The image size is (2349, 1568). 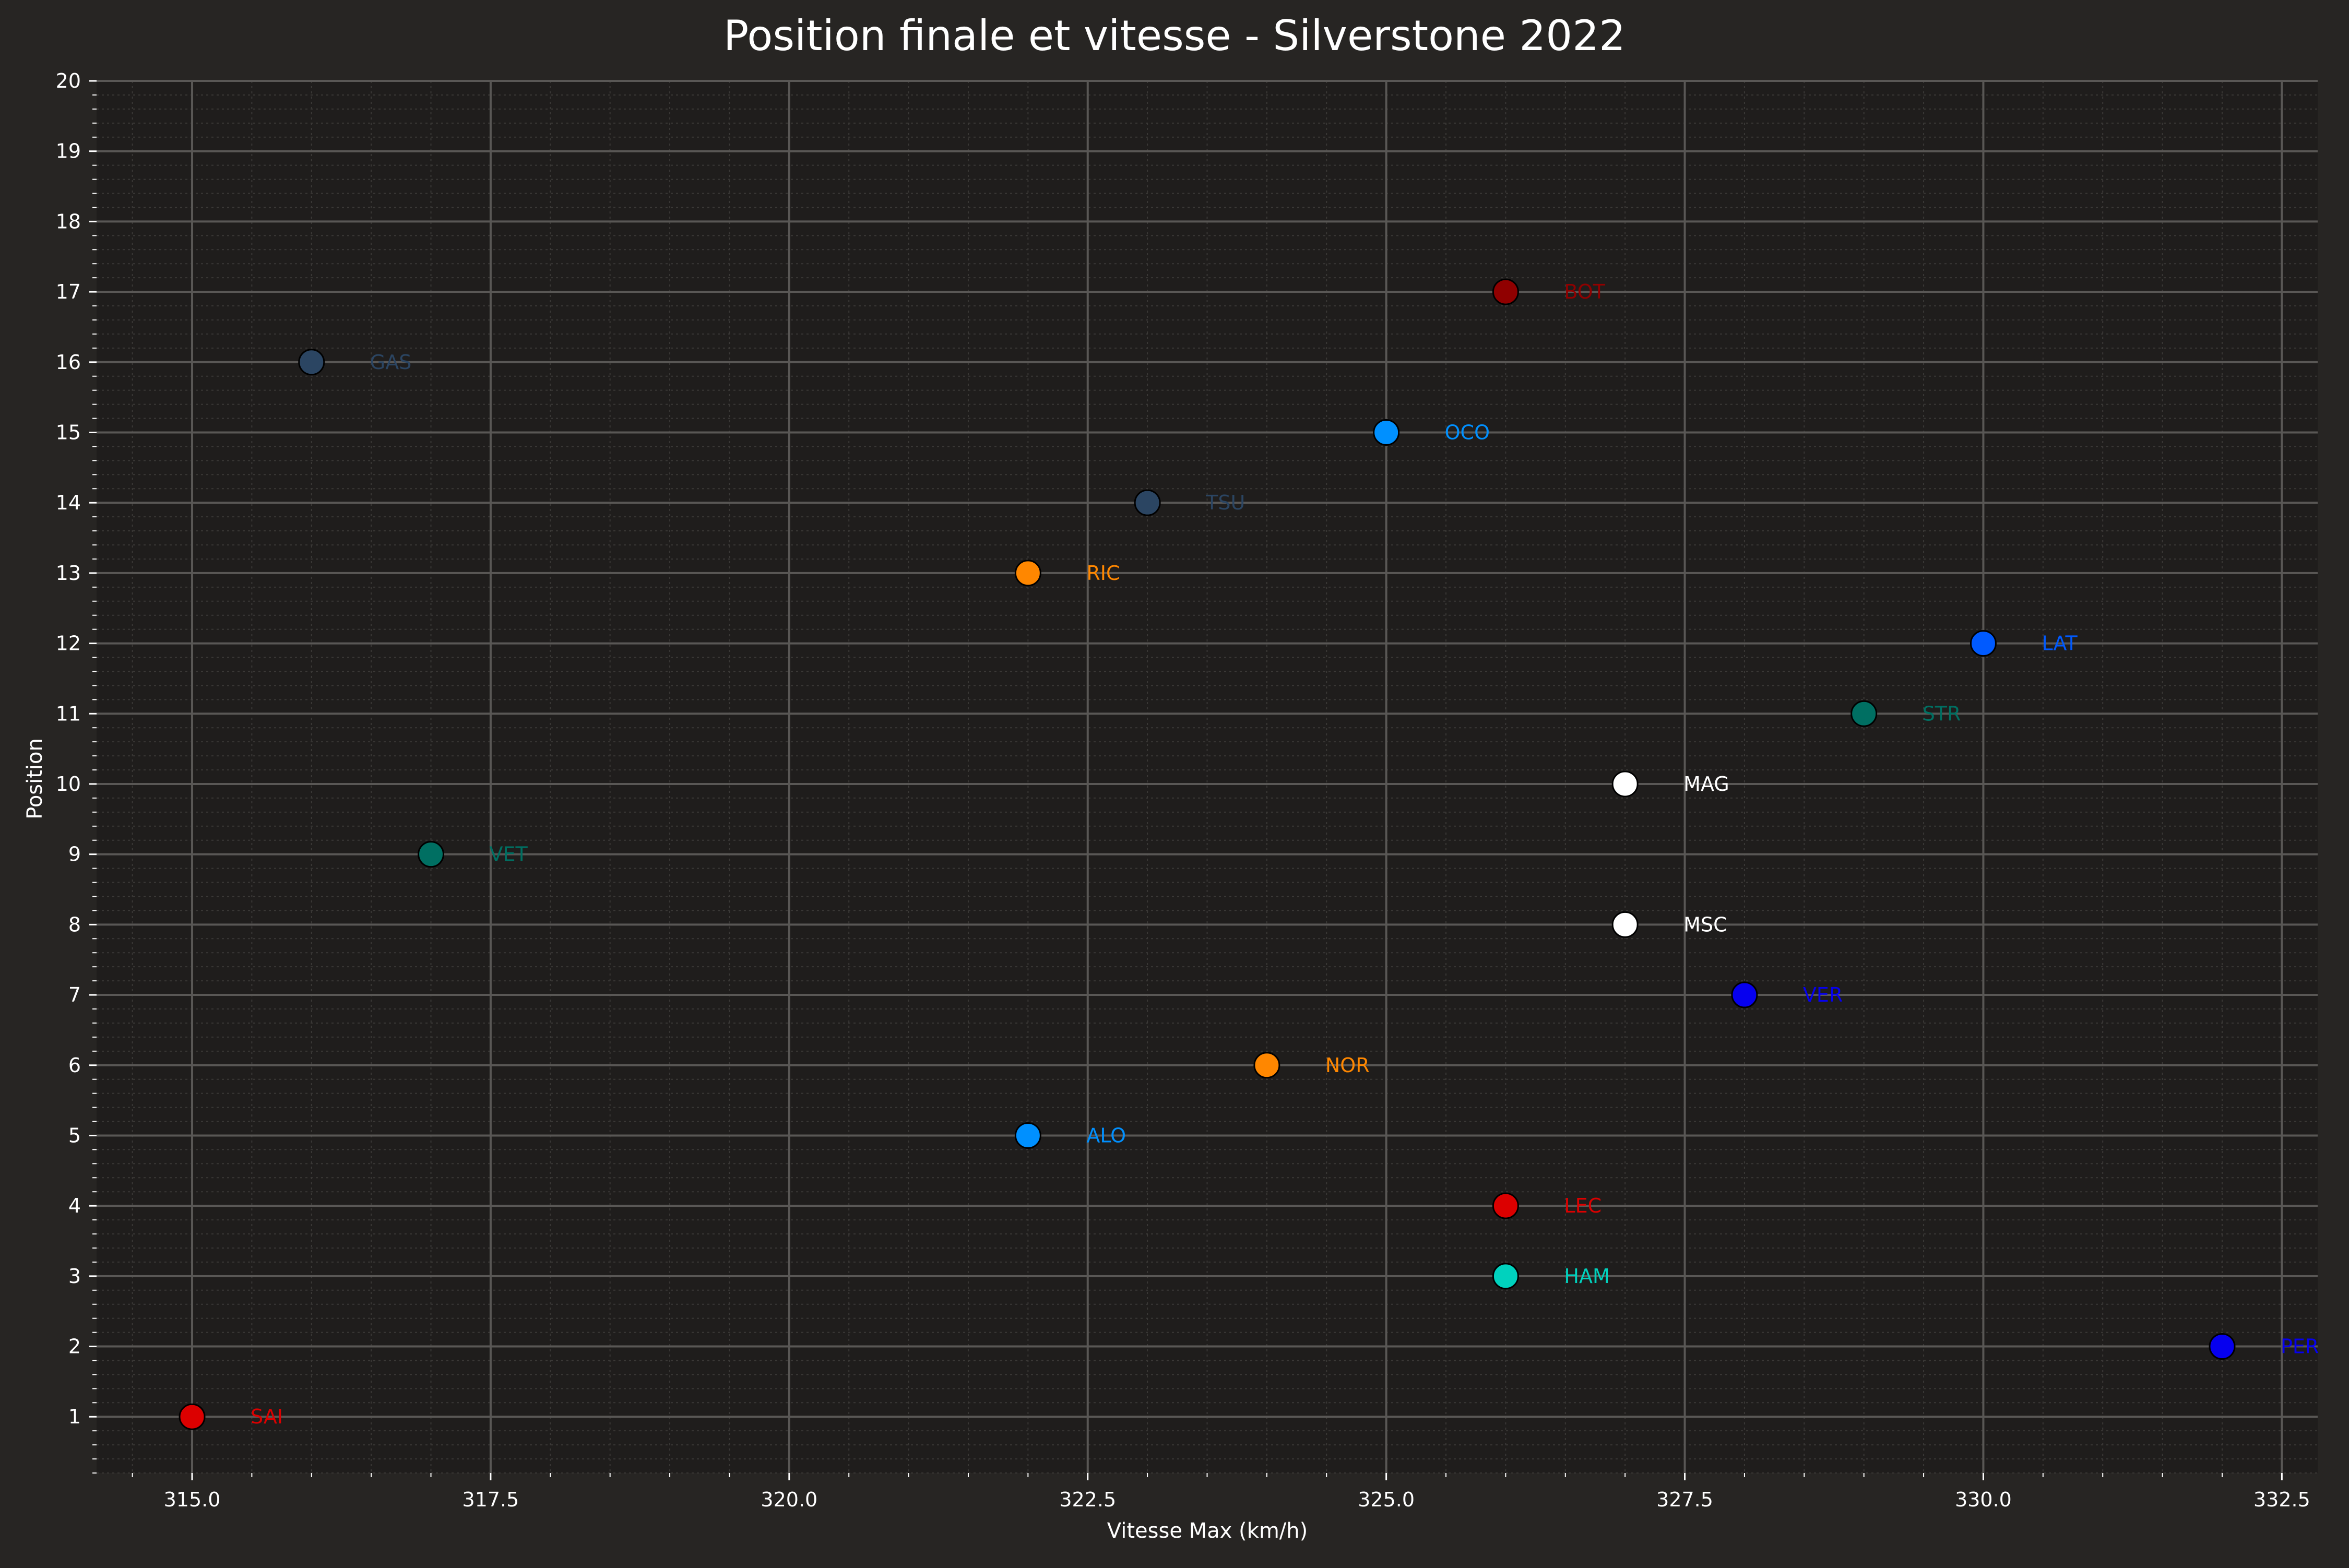 I want to click on point-label-str: STR, so click(x=1942, y=713).